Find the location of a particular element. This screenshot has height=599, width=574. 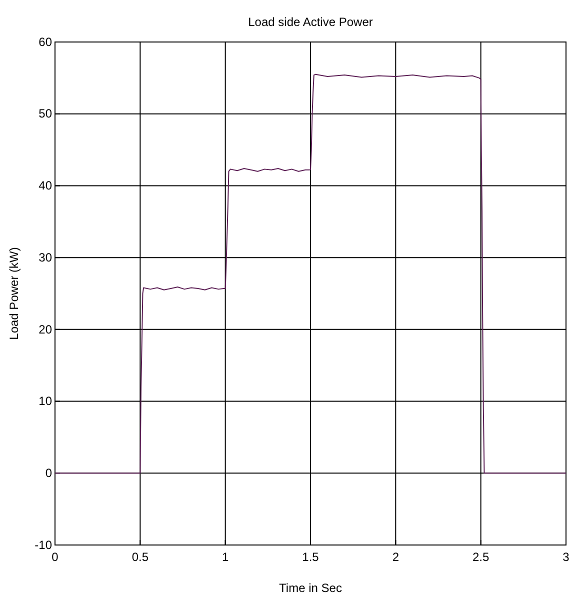

y-tick-label: 60 is located at coordinates (45, 41).